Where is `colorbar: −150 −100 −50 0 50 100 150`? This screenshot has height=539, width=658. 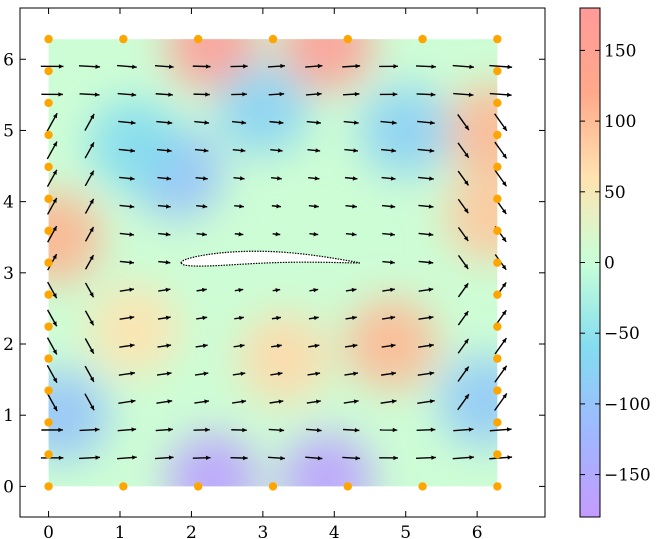
colorbar: −150 −100 −50 0 50 100 150 is located at coordinates (615, 262).